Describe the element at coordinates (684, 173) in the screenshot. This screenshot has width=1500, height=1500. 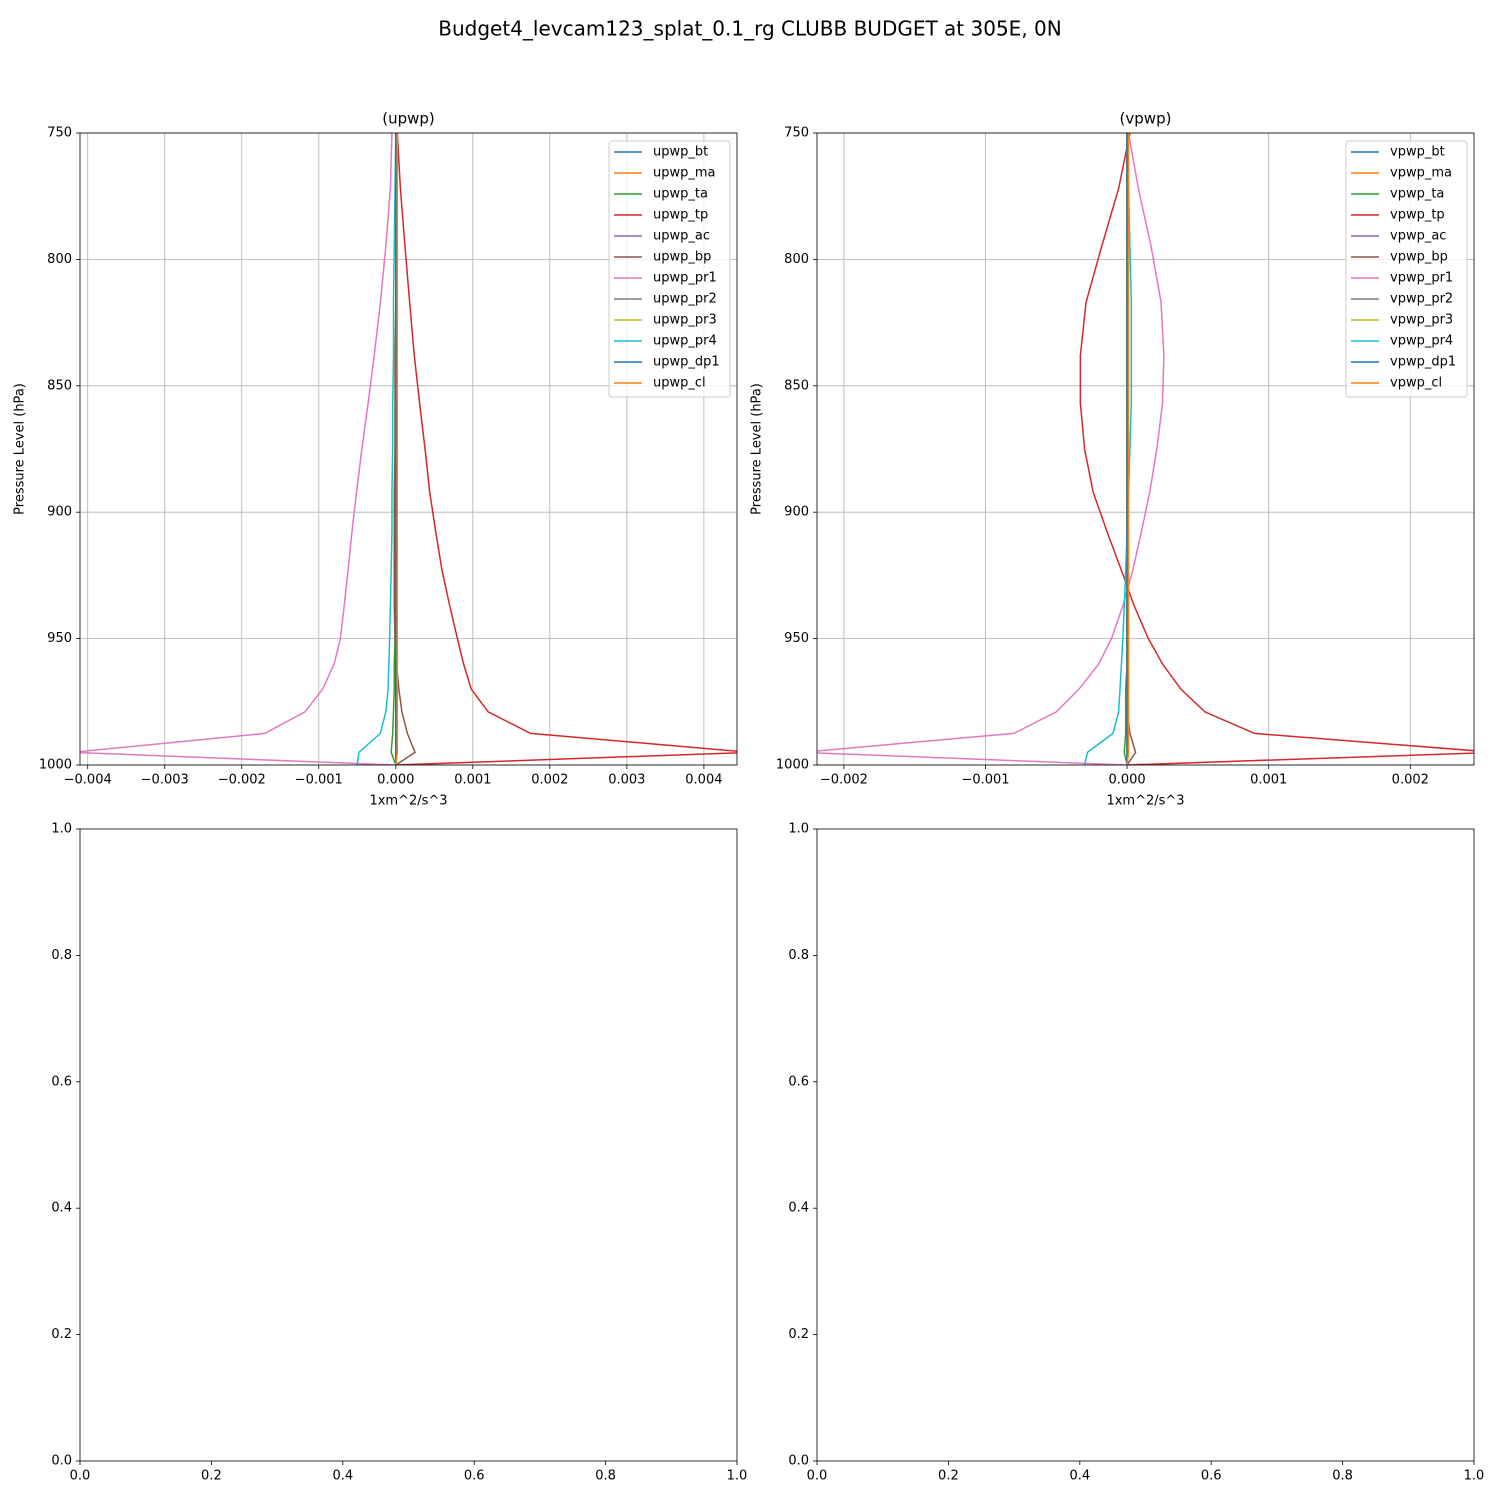
I see `legend-label: upwp_ma` at that location.